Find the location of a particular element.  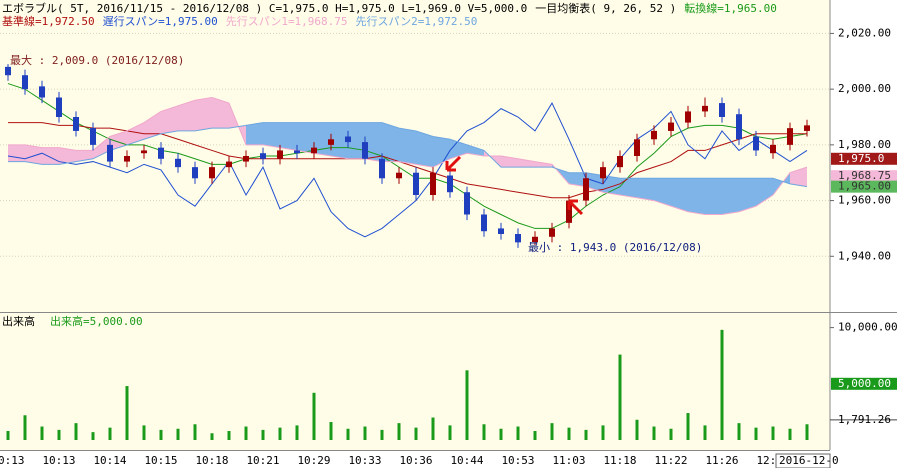

max-label: 最大 : 2,009.0 (2016/12/08) is located at coordinates (97, 60).